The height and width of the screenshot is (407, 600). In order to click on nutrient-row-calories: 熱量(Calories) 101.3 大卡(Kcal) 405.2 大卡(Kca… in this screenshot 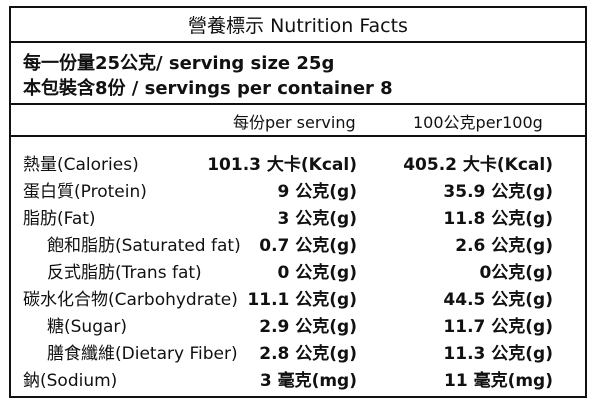, I will do `click(298, 161)`.